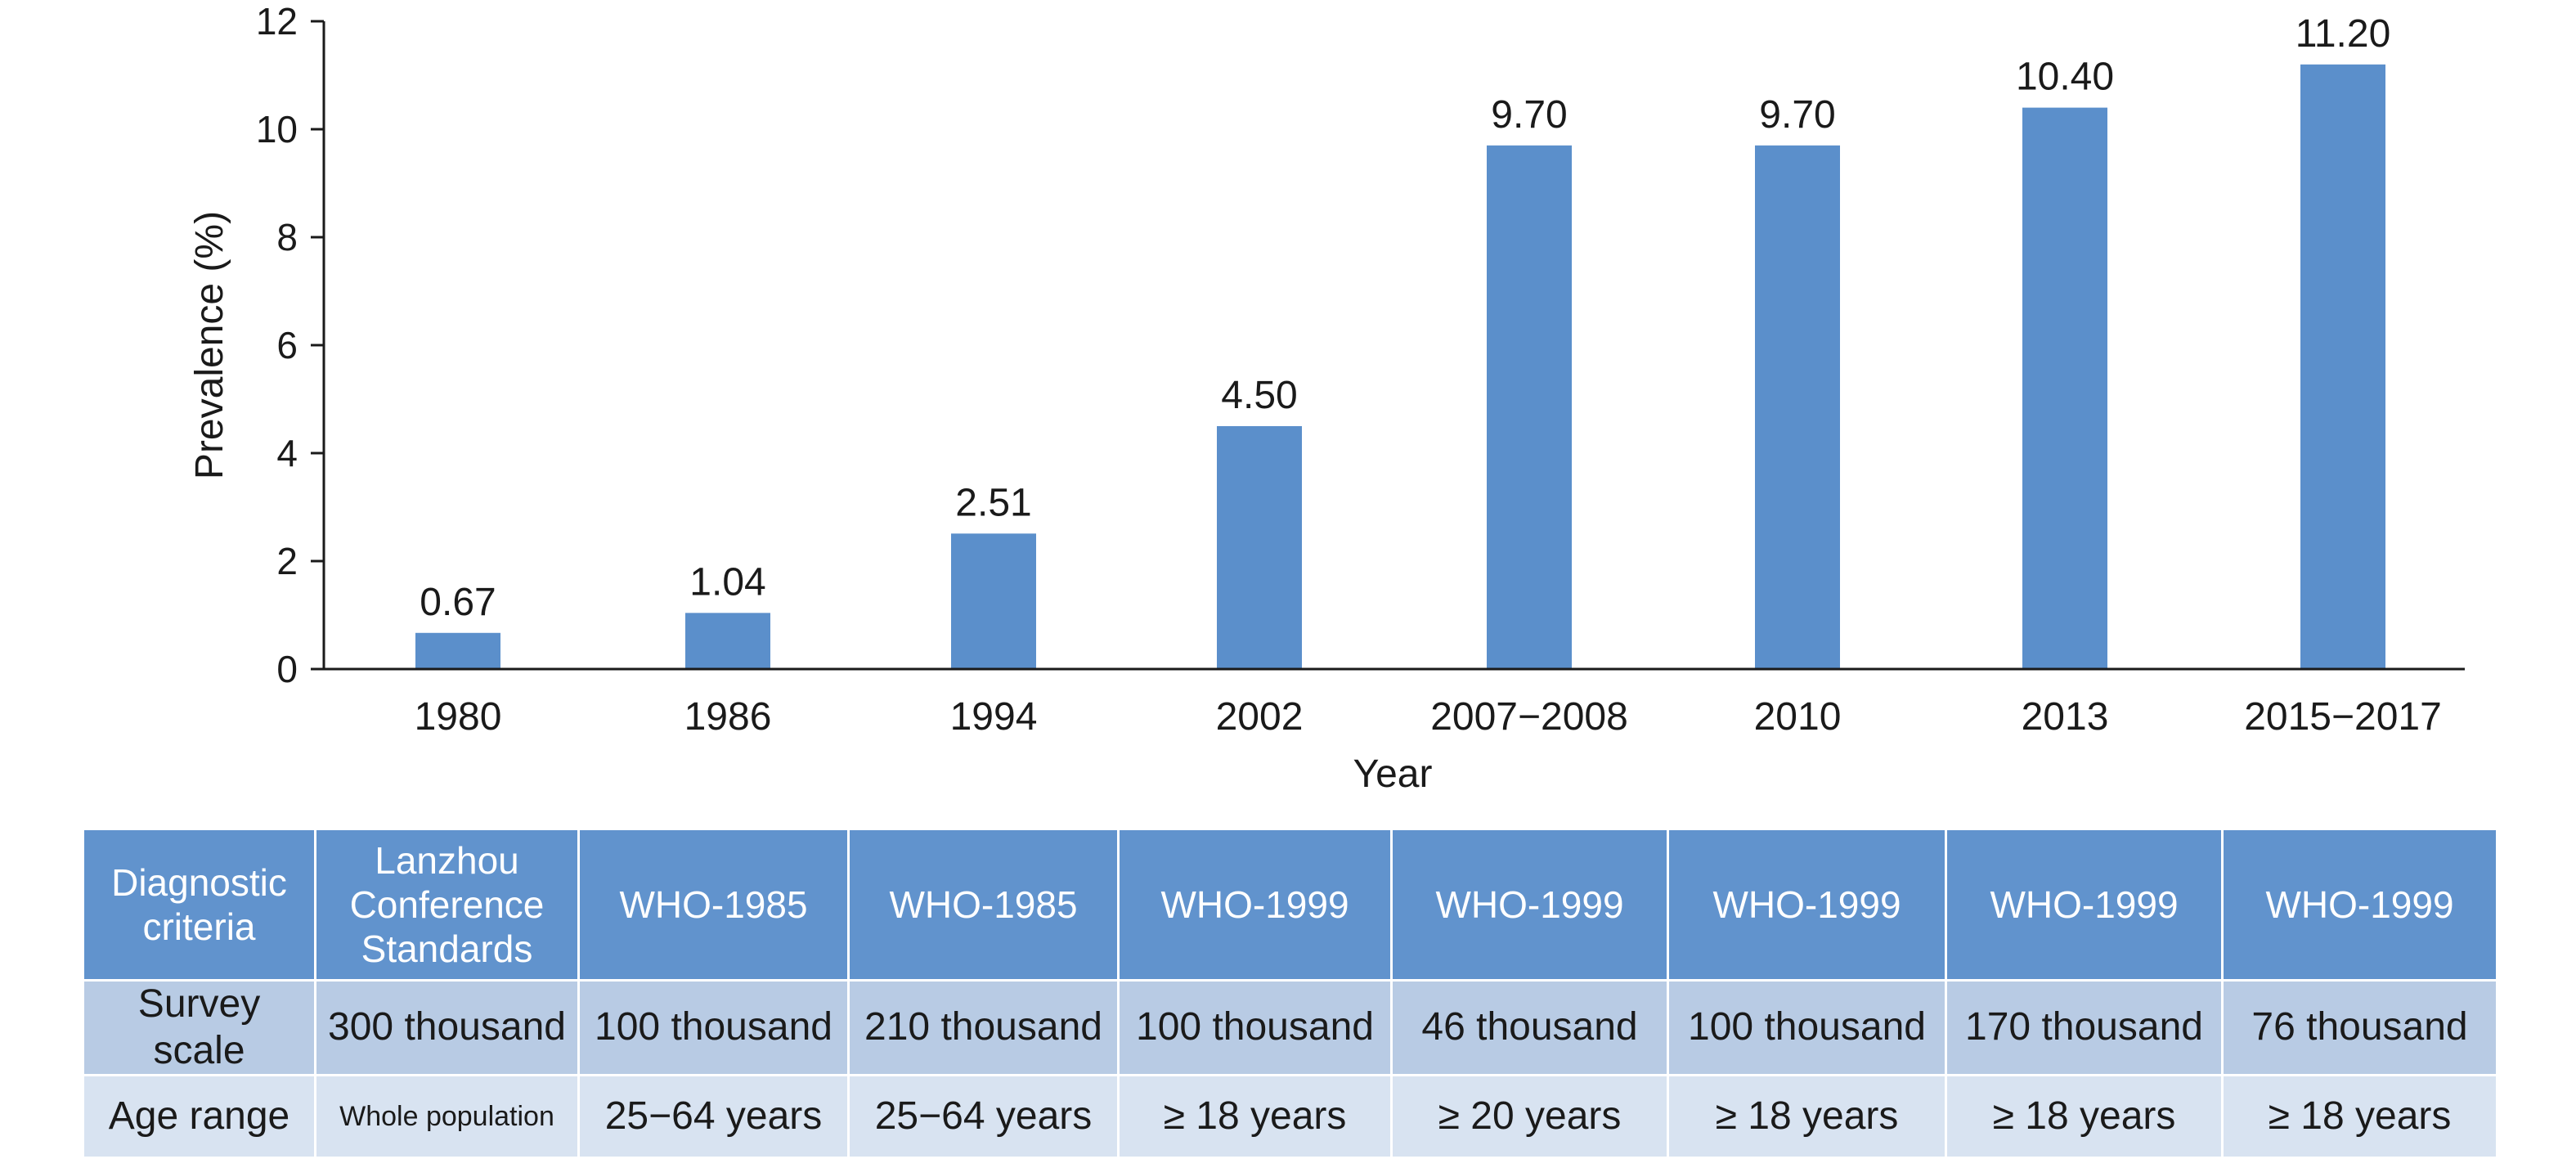 Image resolution: width=2576 pixels, height=1159 pixels. I want to click on row-label: Age range, so click(199, 1116).